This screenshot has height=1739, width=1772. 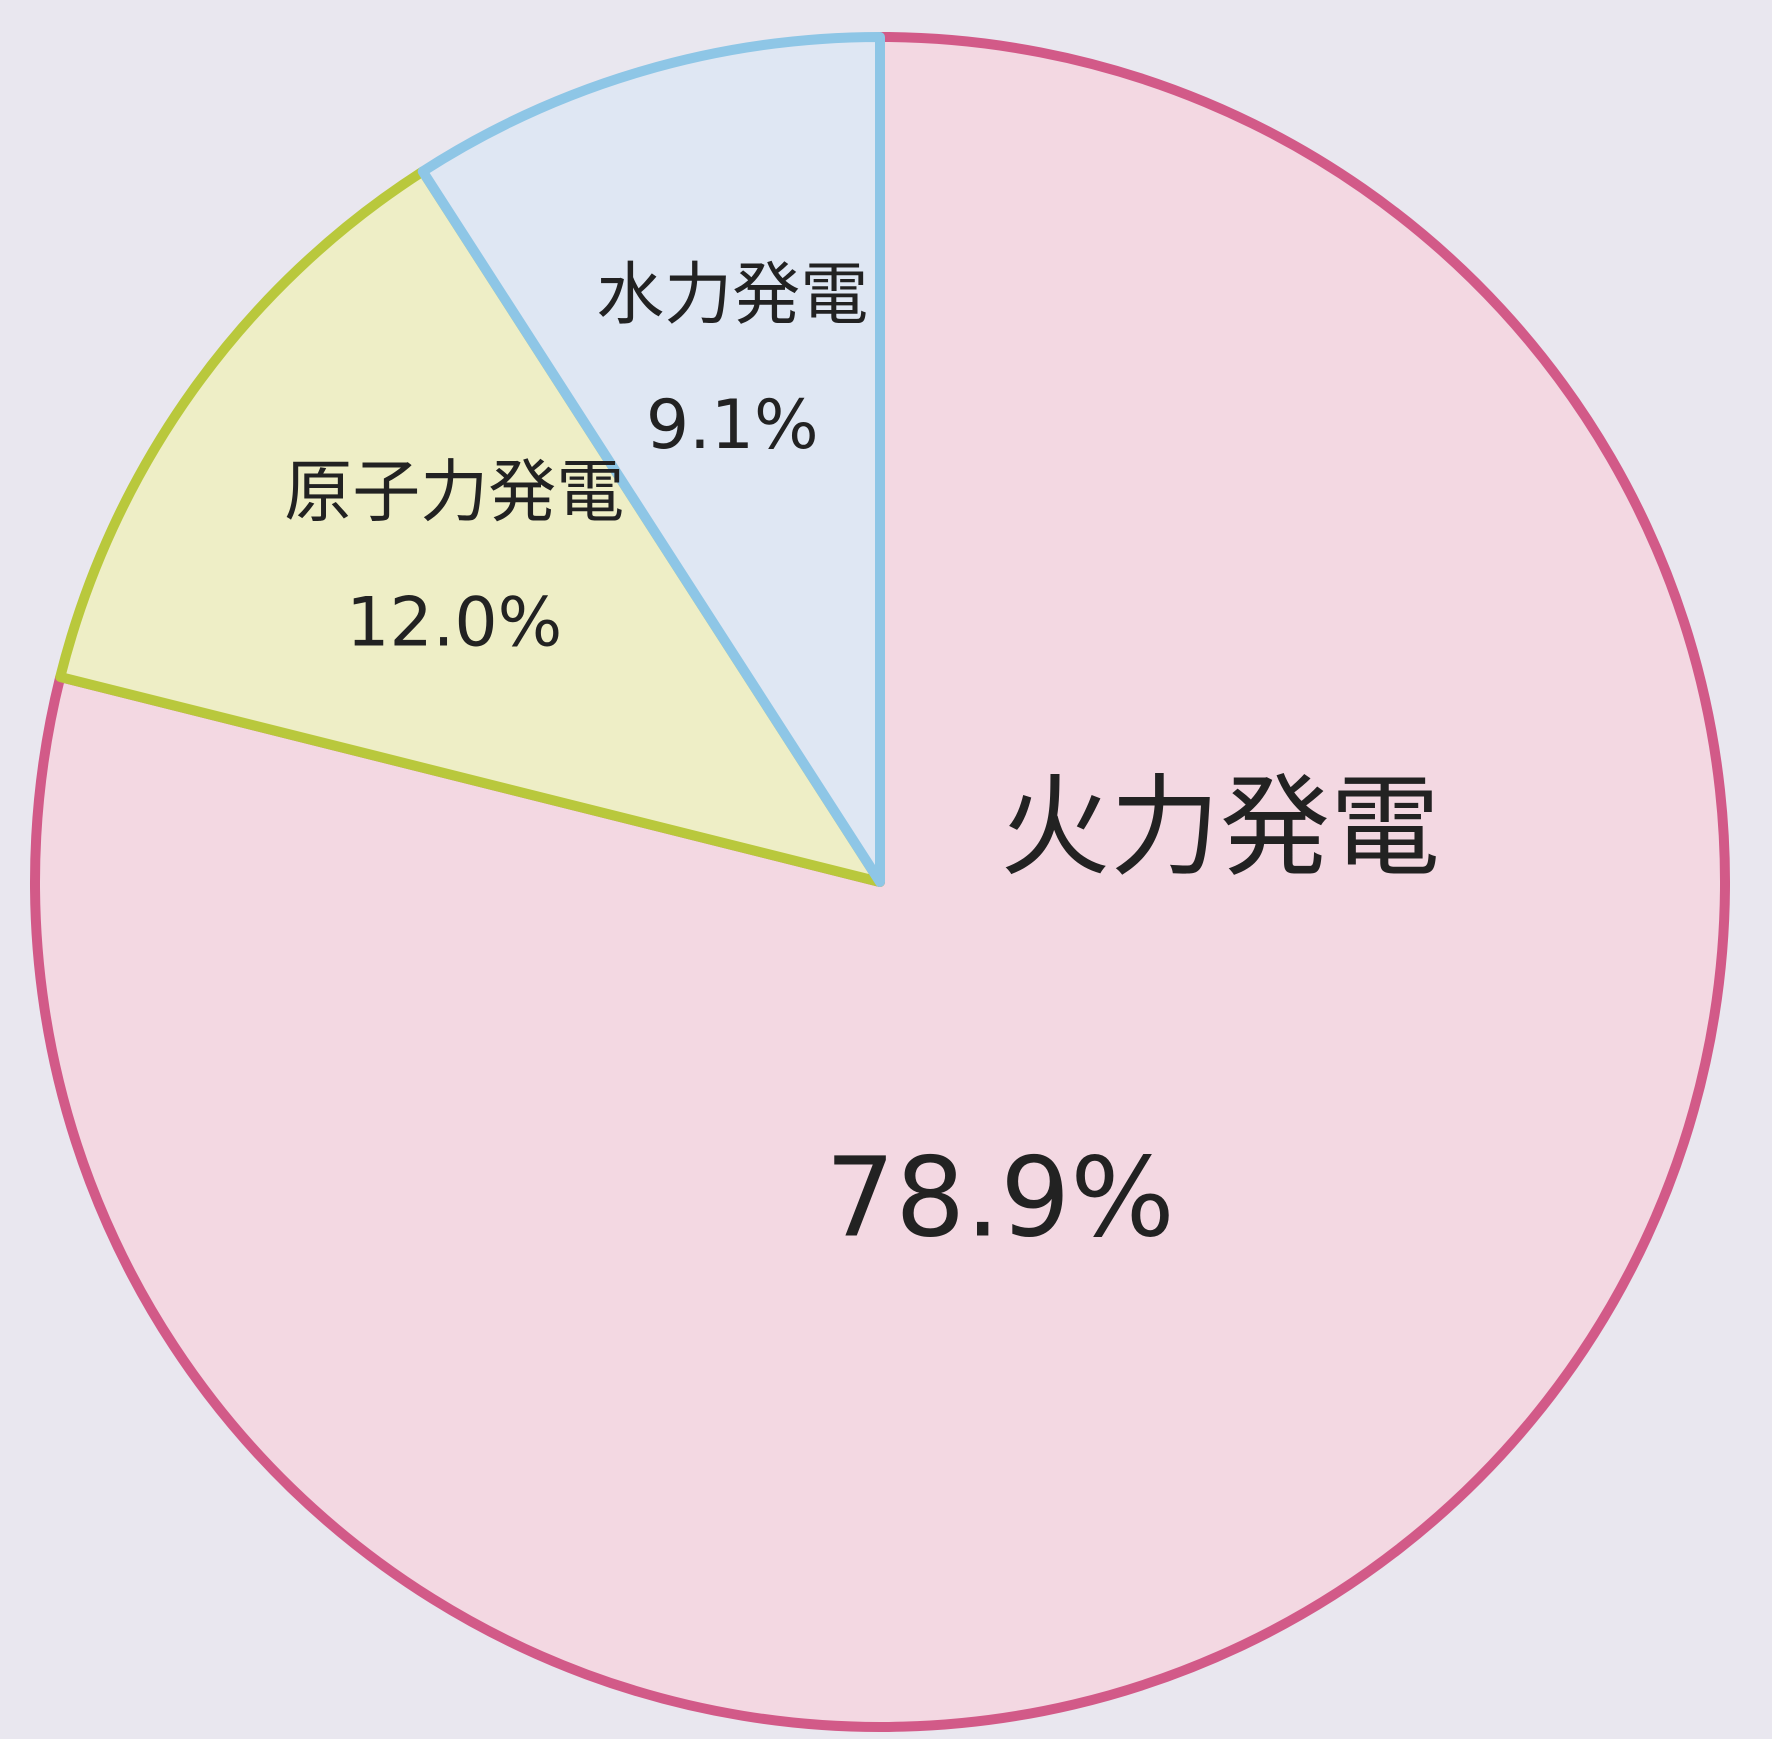 What do you see at coordinates (454, 492) in the screenshot?
I see `slice-label: 原子力発電` at bounding box center [454, 492].